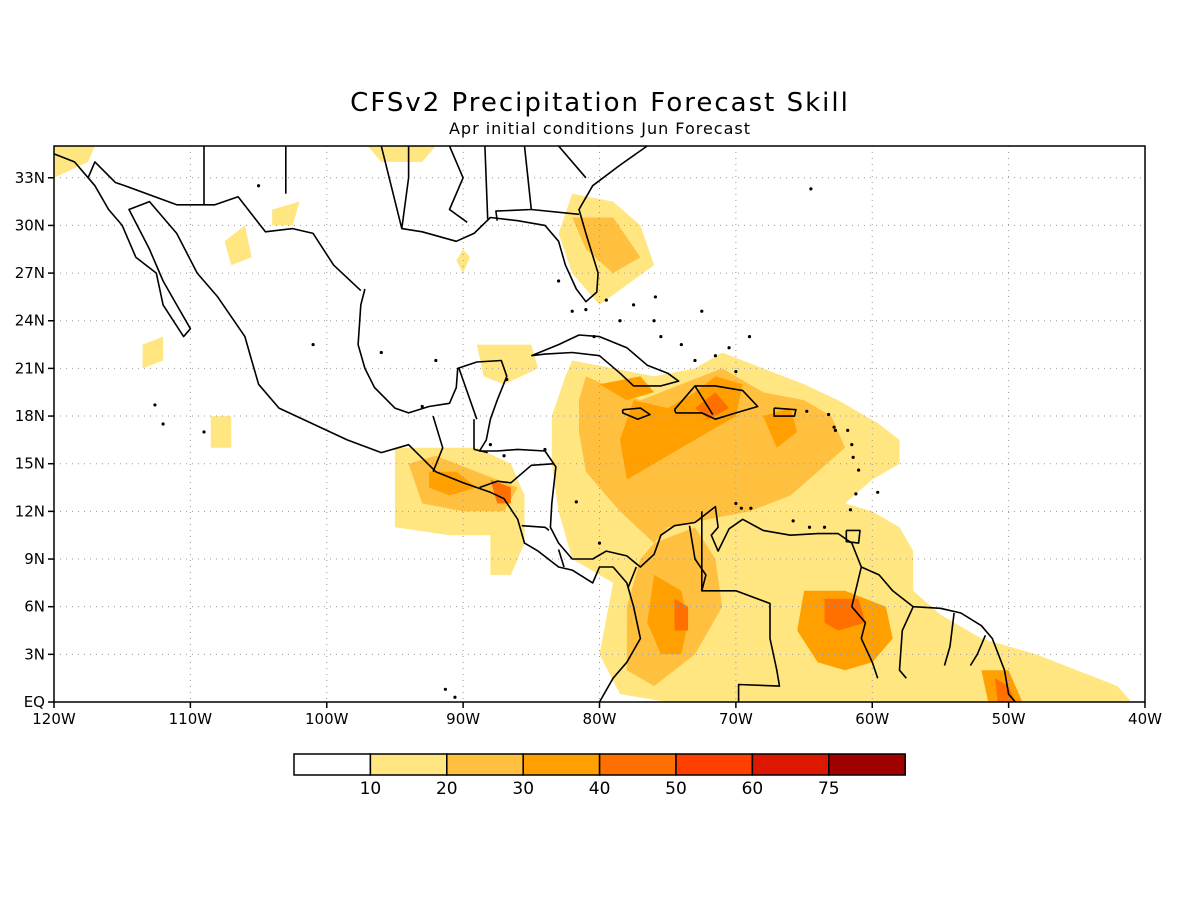 This screenshot has width=1200, height=900. I want to click on latitude-axis: EQ 3N 6N 9N 12N 15N 18N 21N 24N 27N 30N 33N, so click(34, 440).